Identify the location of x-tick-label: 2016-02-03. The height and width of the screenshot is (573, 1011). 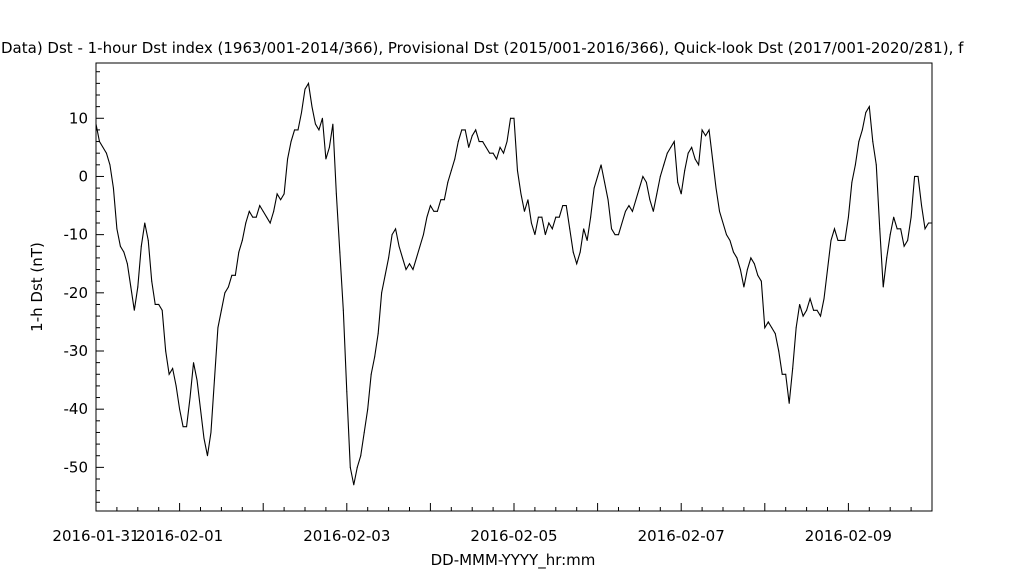
(346, 536).